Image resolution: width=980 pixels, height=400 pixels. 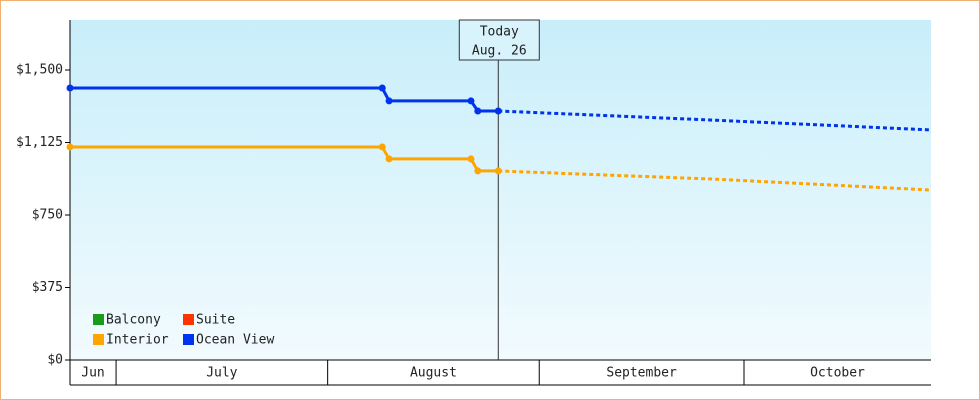 I want to click on legend-label: Interior, so click(x=137, y=340).